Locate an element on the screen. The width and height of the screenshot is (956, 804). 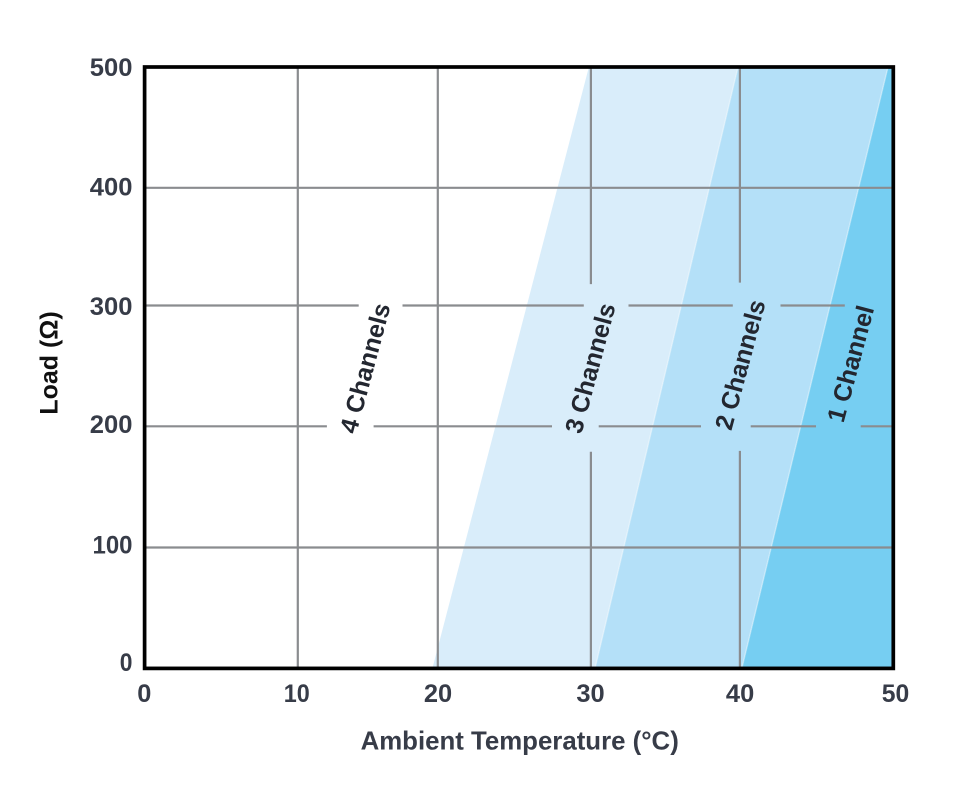
svg-text: 100 is located at coordinates (113, 546).